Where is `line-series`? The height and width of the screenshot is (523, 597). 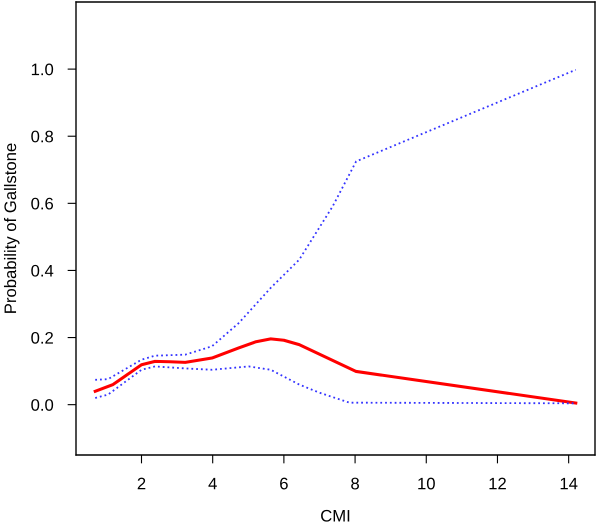
line-series is located at coordinates (336, 371).